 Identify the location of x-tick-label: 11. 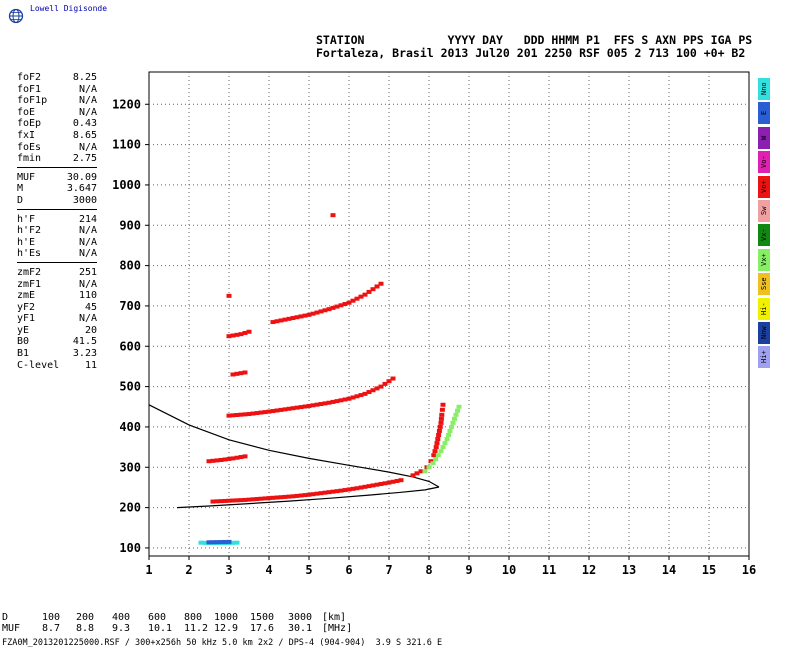
(549, 570).